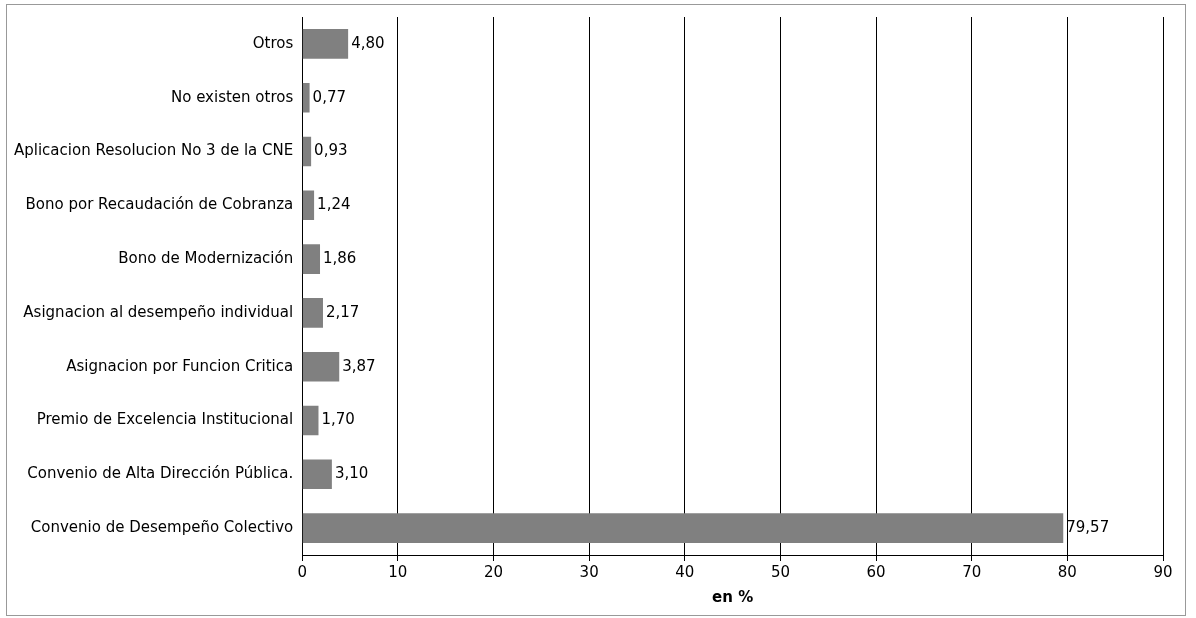 This screenshot has height=618, width=1196. I want to click on x-tick-label: 60, so click(876, 571).